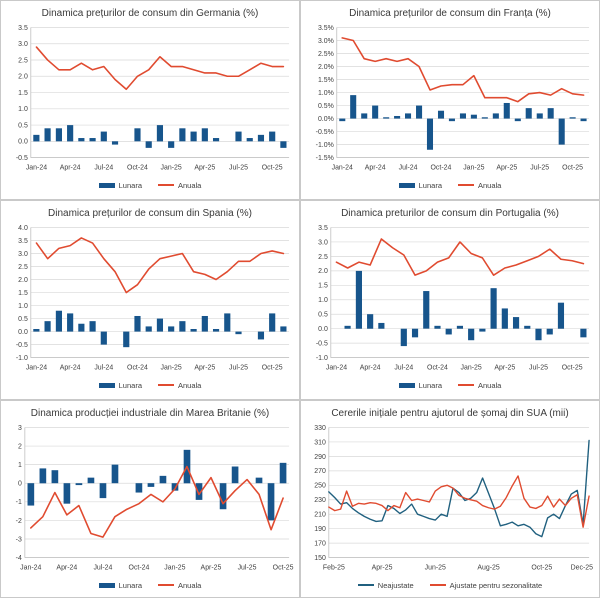  What do you see at coordinates (450, 185) in the screenshot?
I see `chart-legend-franta: Lunara Anuala` at bounding box center [450, 185].